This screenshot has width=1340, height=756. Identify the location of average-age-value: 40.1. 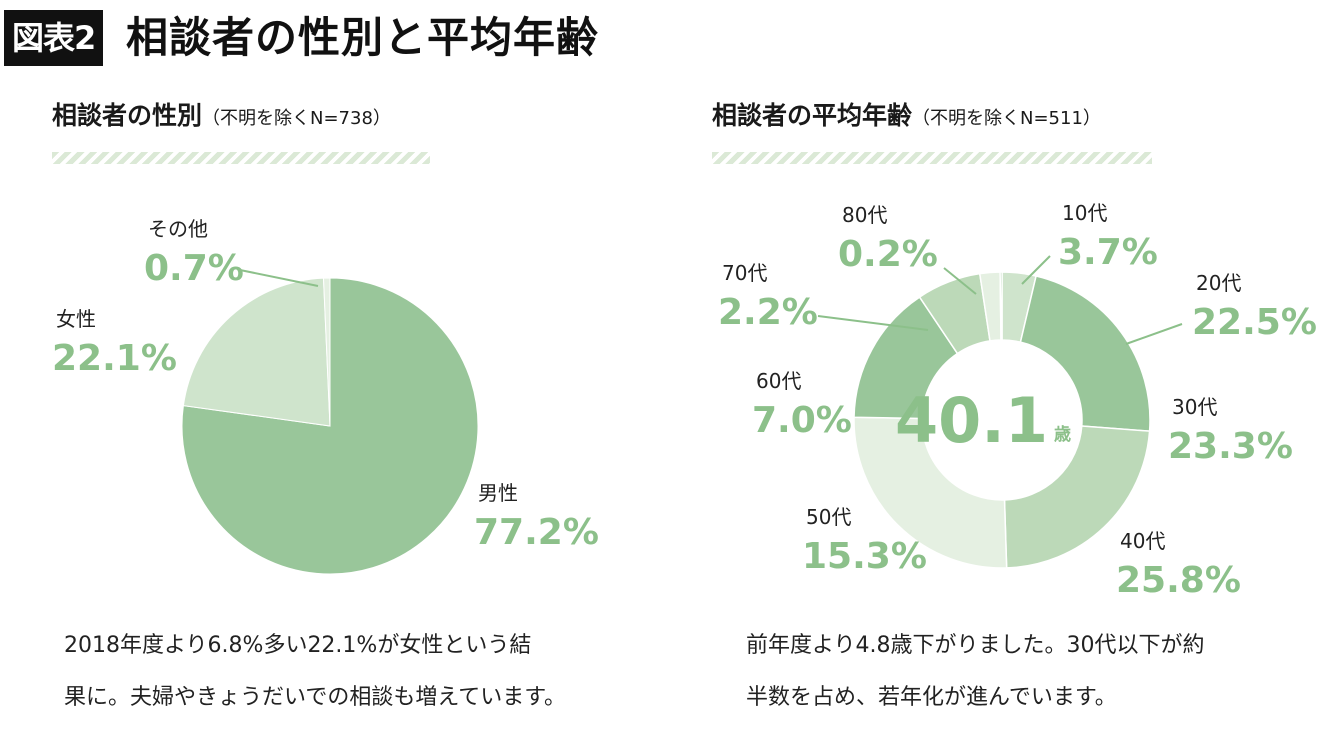
(971, 420).